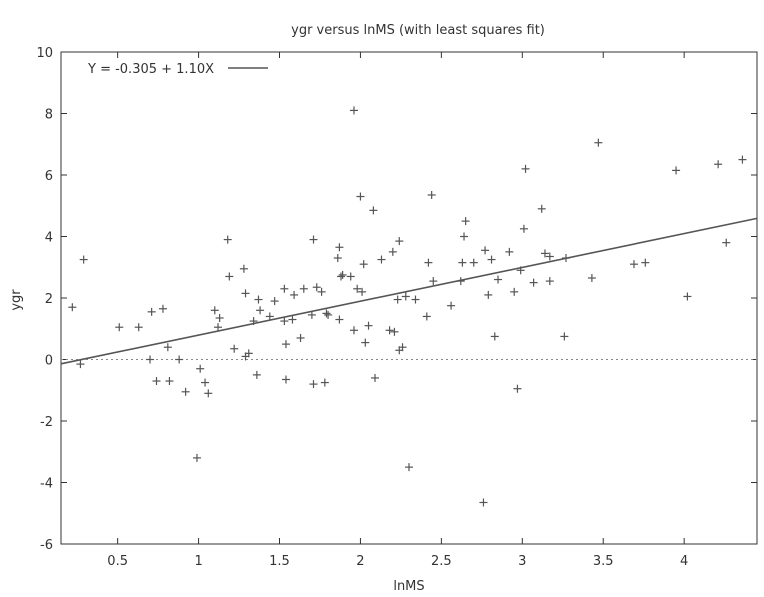 The image size is (764, 597). Describe the element at coordinates (684, 561) in the screenshot. I see `x-tick-label: 4` at that location.